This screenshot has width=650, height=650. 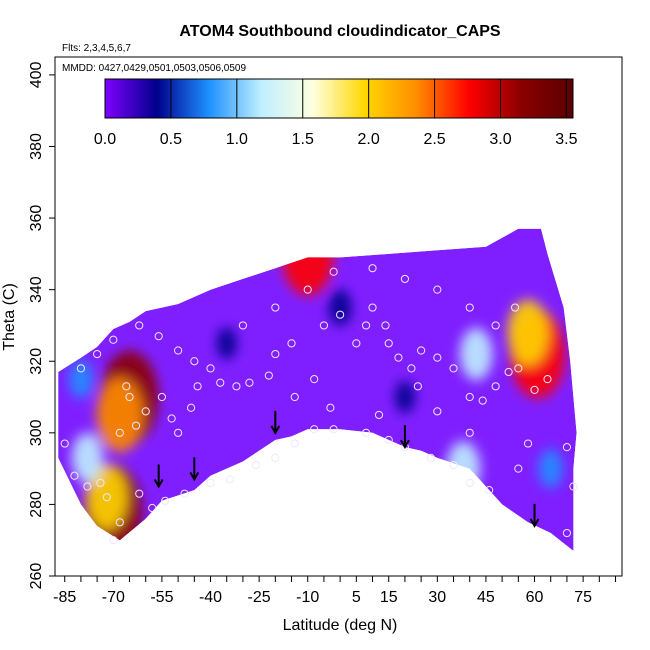 What do you see at coordinates (36, 504) in the screenshot?
I see `y-tick-label: 280` at bounding box center [36, 504].